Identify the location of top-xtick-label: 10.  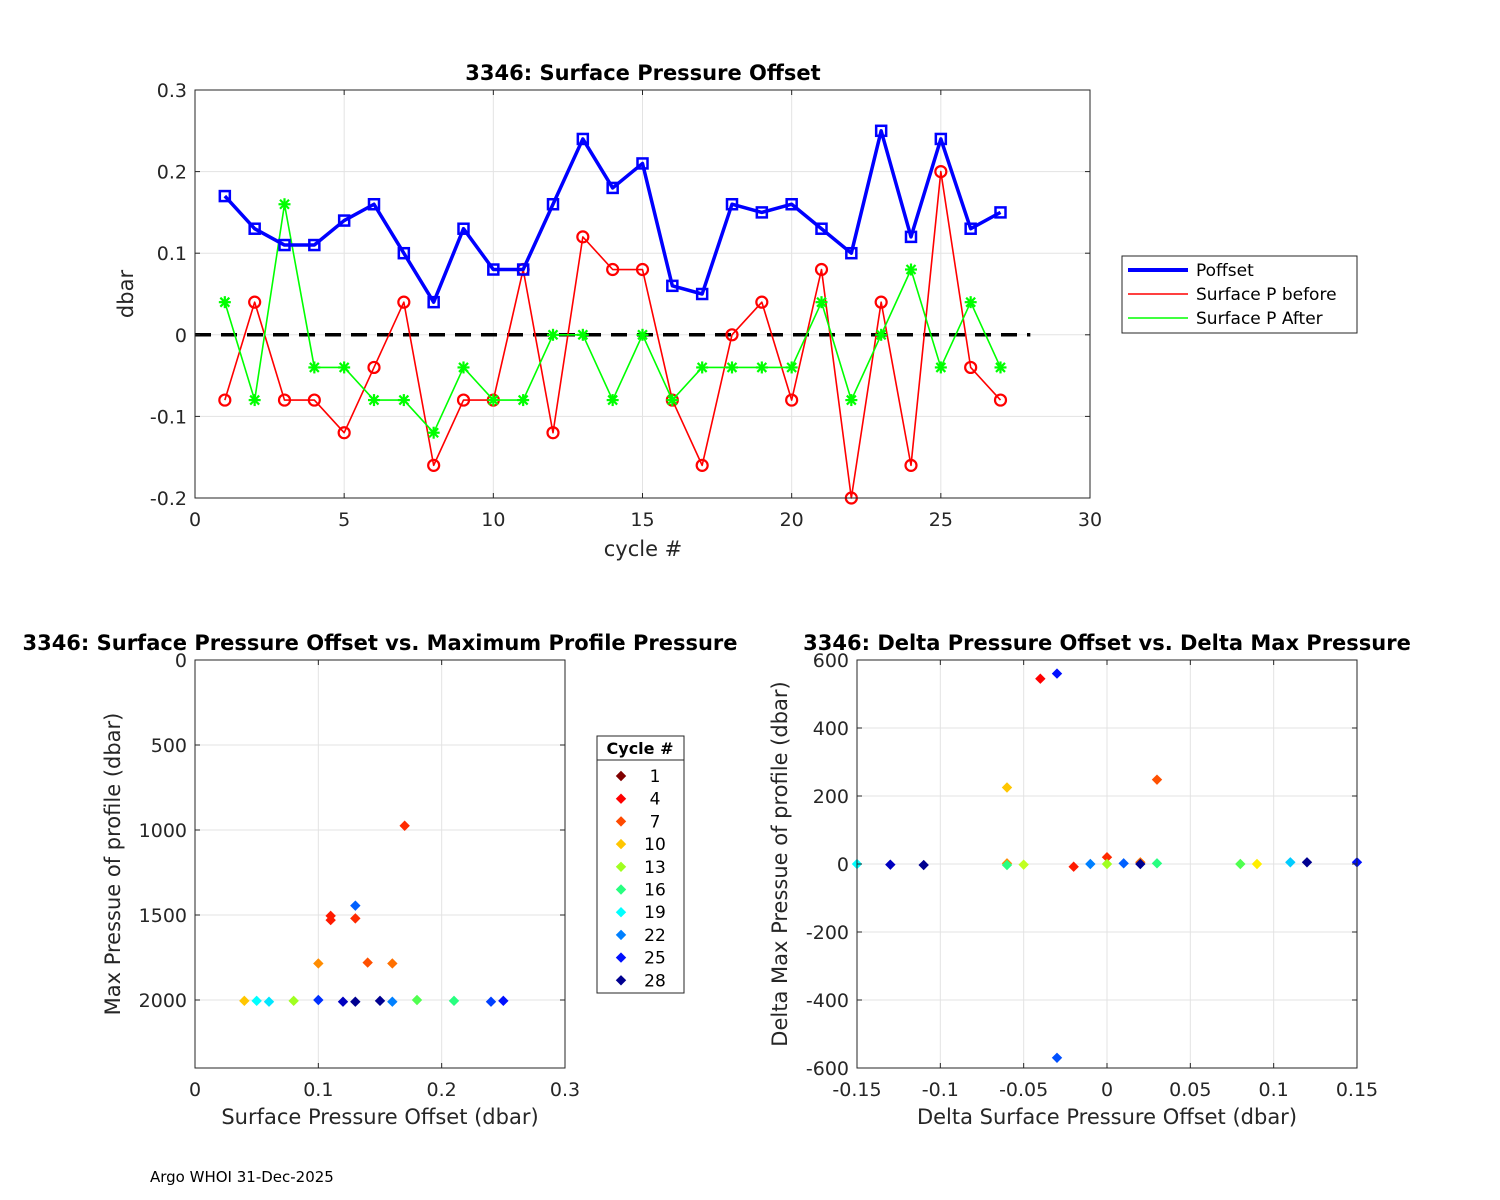
(493, 520).